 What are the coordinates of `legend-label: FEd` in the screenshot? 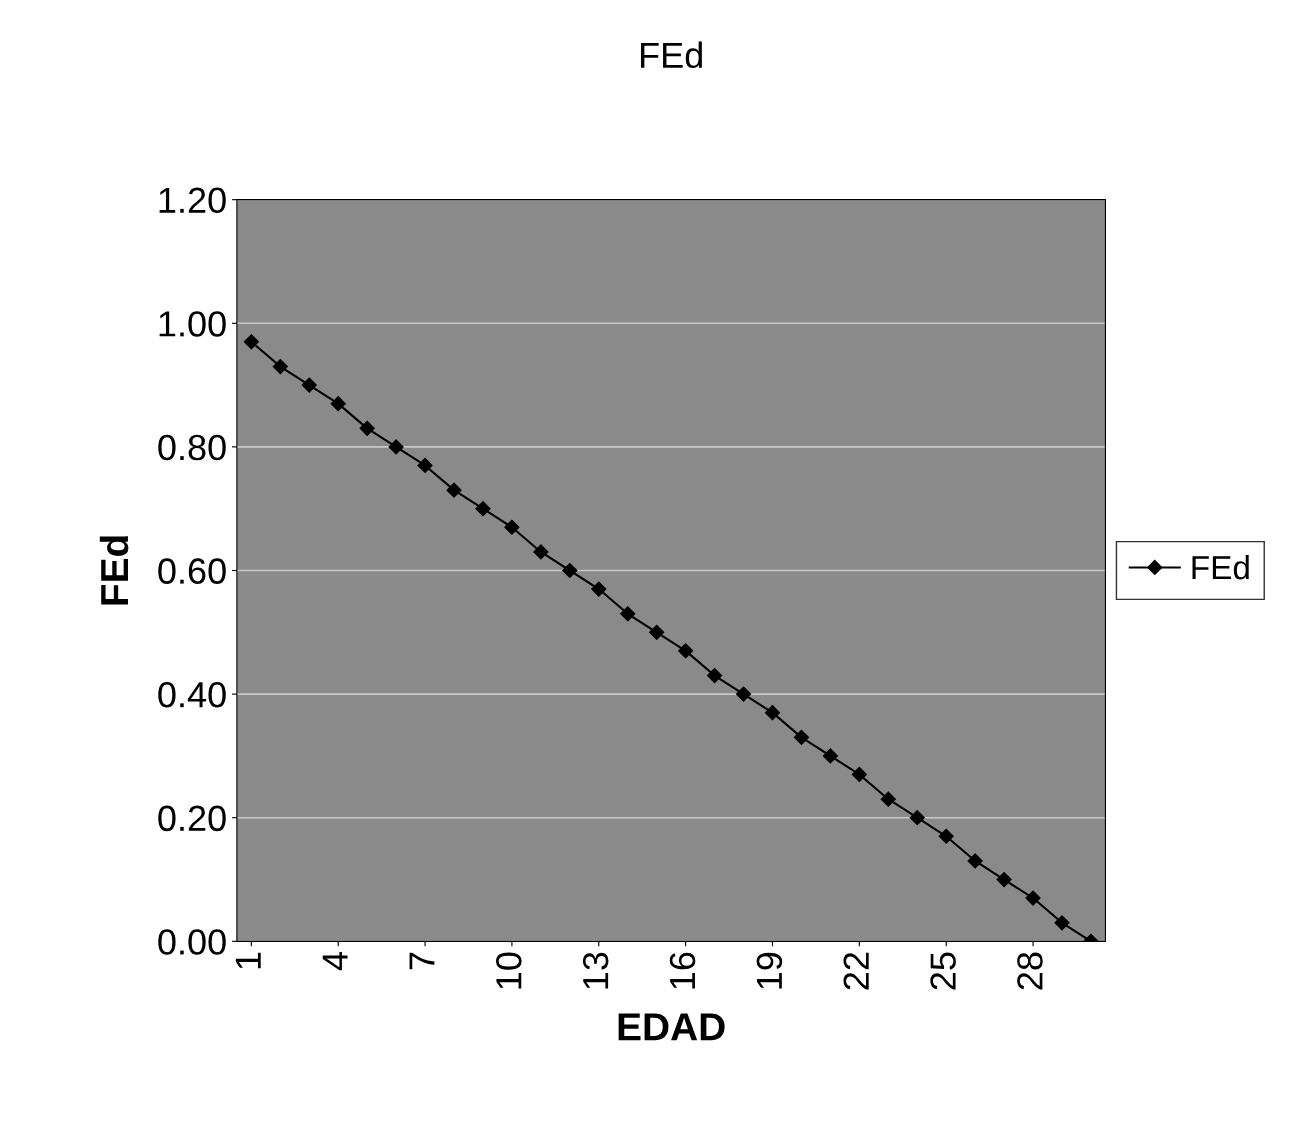 It's located at (1220, 567).